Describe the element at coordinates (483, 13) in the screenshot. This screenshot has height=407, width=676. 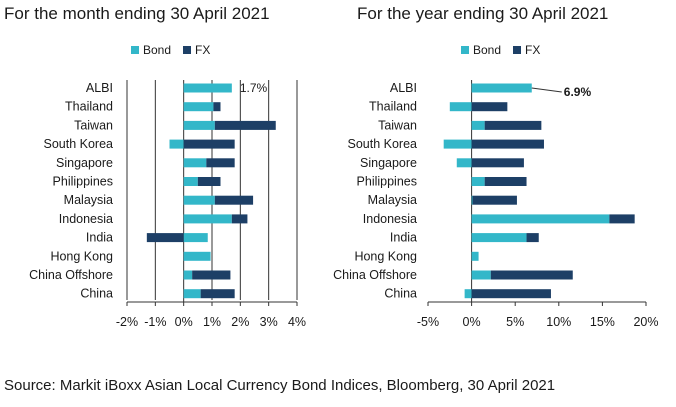
I see `right-chart-title: For the year ending 30 April 2021` at that location.